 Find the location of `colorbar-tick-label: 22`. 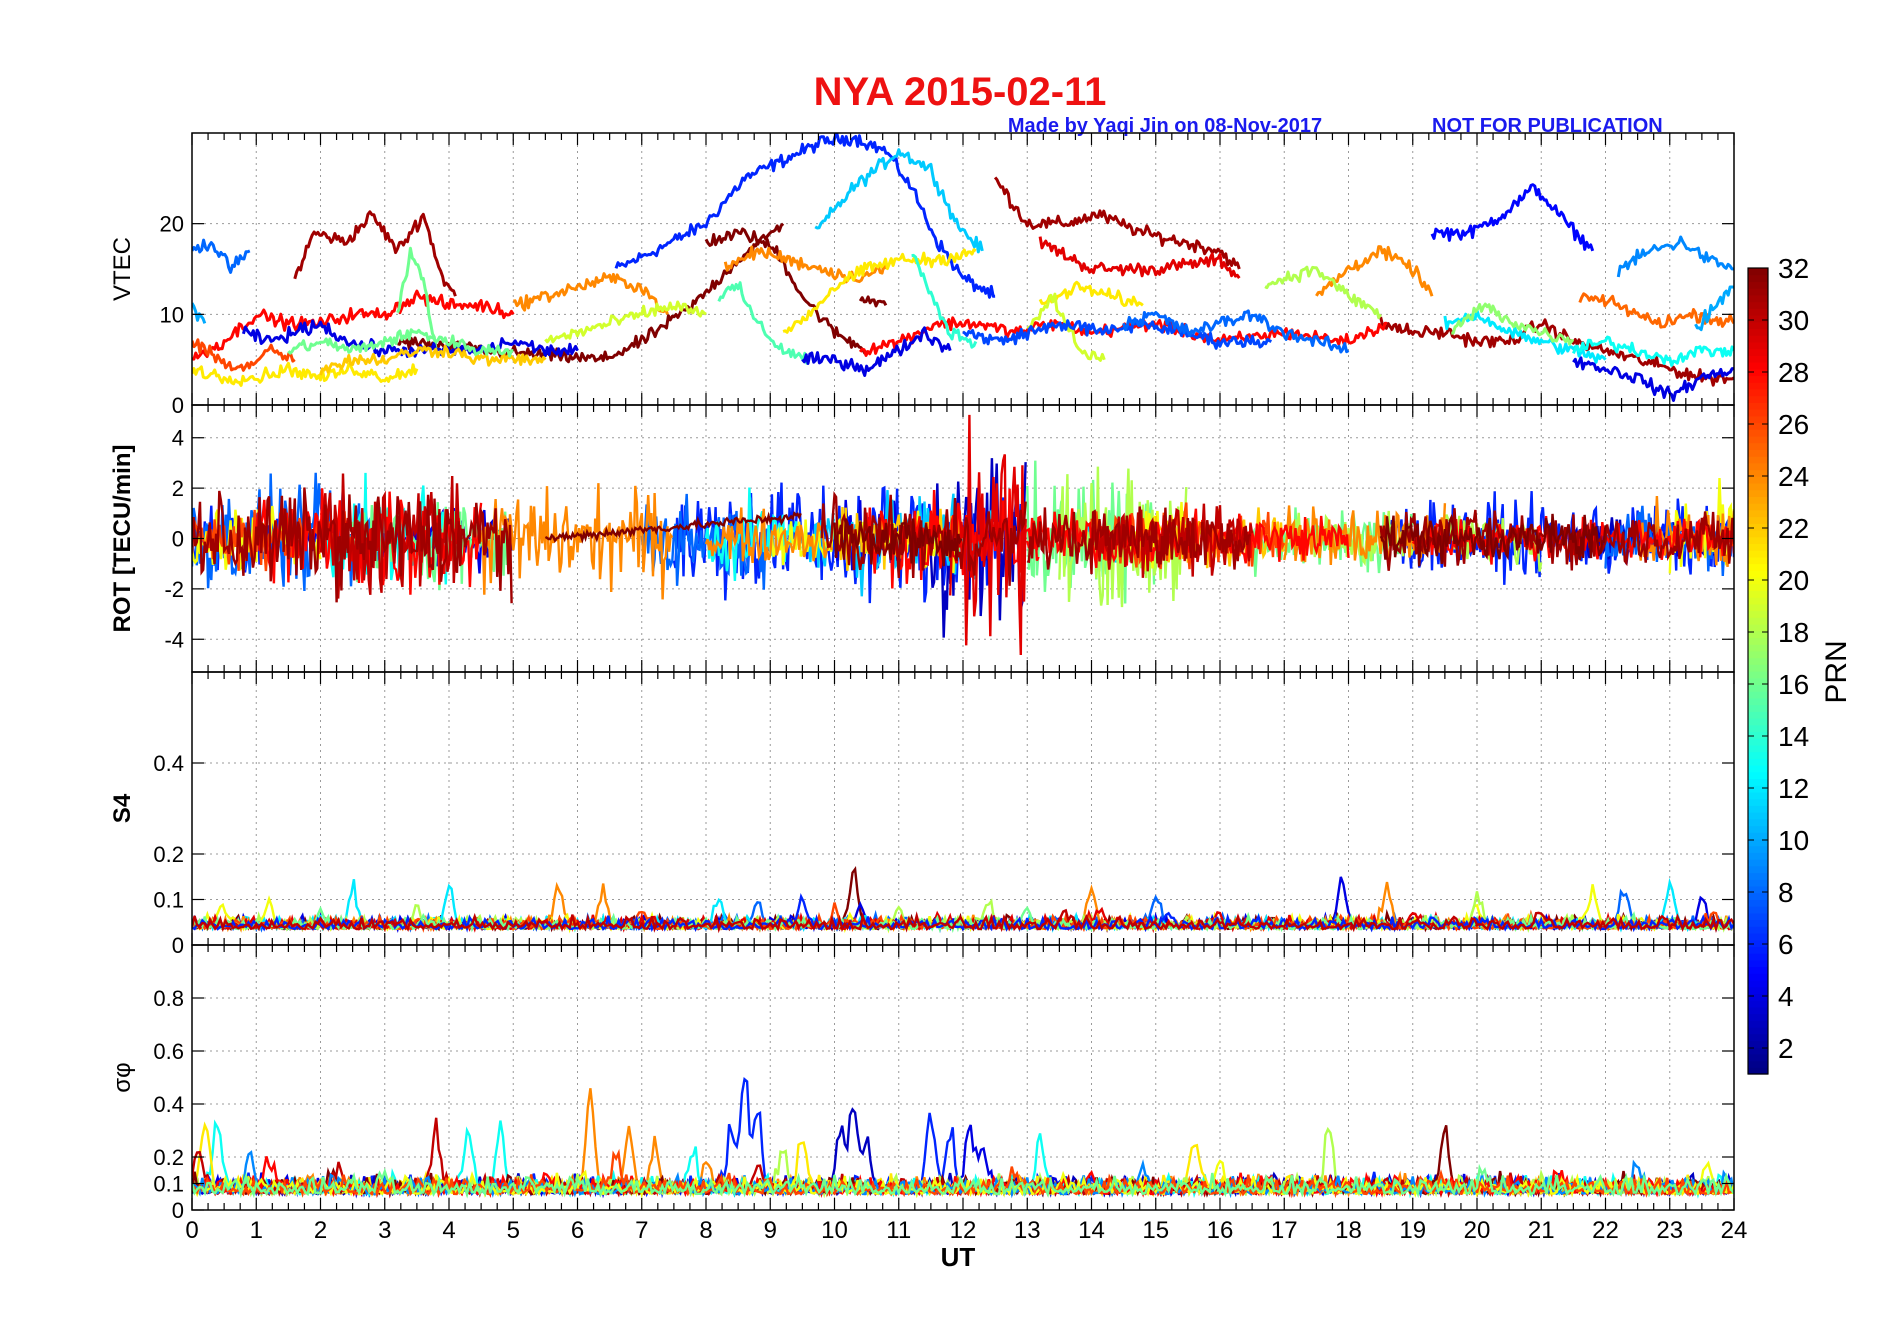

colorbar-tick-label: 22 is located at coordinates (1793, 528).